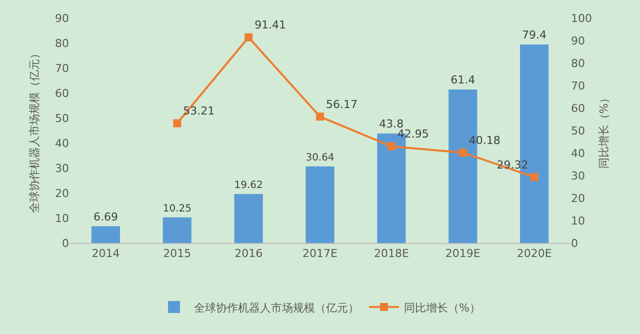 This screenshot has width=640, height=334. Describe the element at coordinates (534, 253) in the screenshot. I see `x-tick-label: 2020E` at that location.